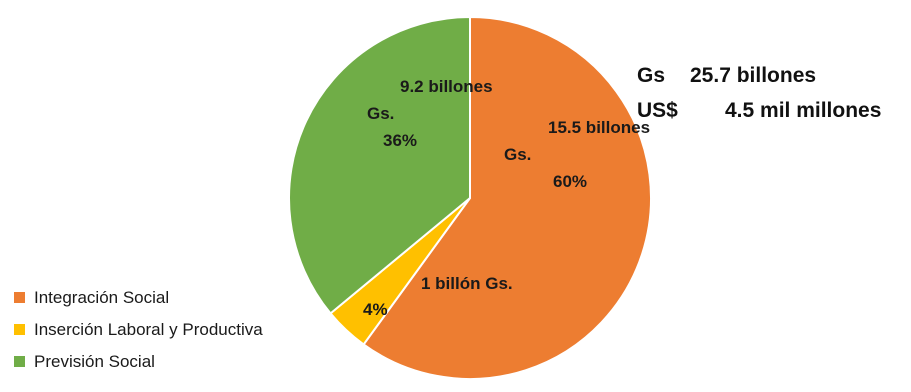 Image resolution: width=911 pixels, height=392 pixels. Describe the element at coordinates (94, 361) in the screenshot. I see `legend-label-3: Previsión Social` at that location.